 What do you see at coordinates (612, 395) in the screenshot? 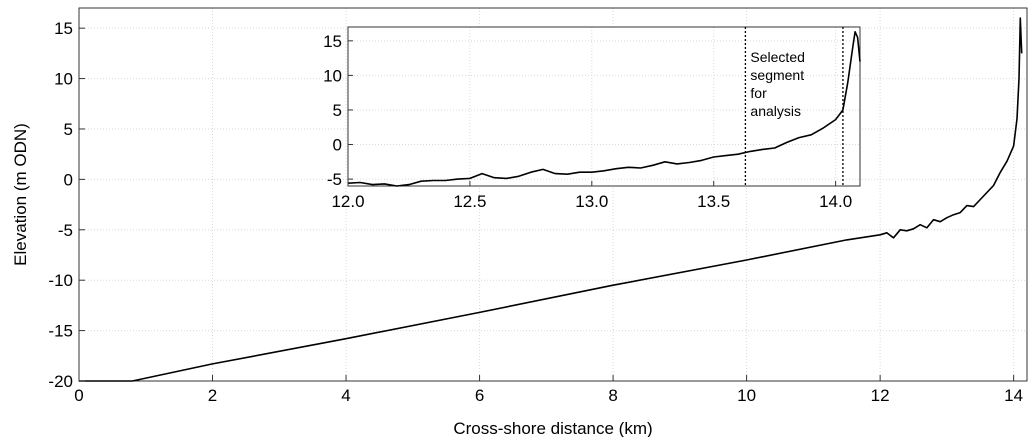
I see `main-x-tick-label: 8` at bounding box center [612, 395].